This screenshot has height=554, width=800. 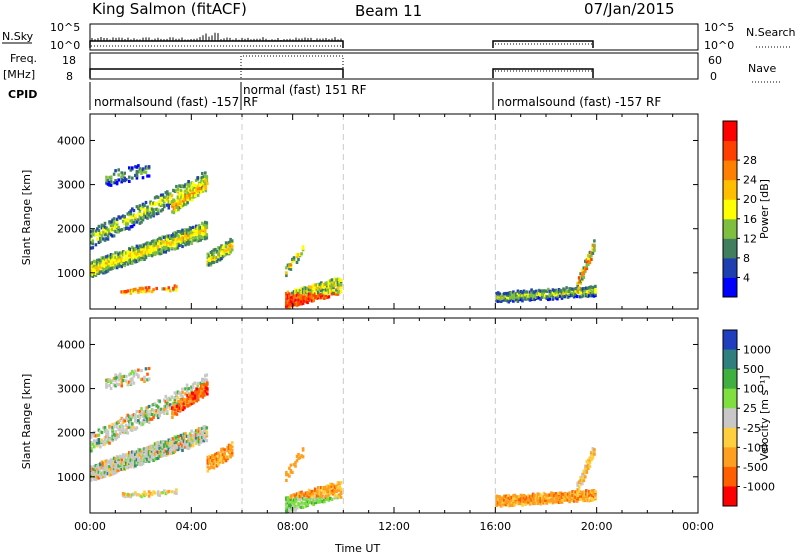 I want to click on cpid-label: CPID, so click(x=22, y=94).